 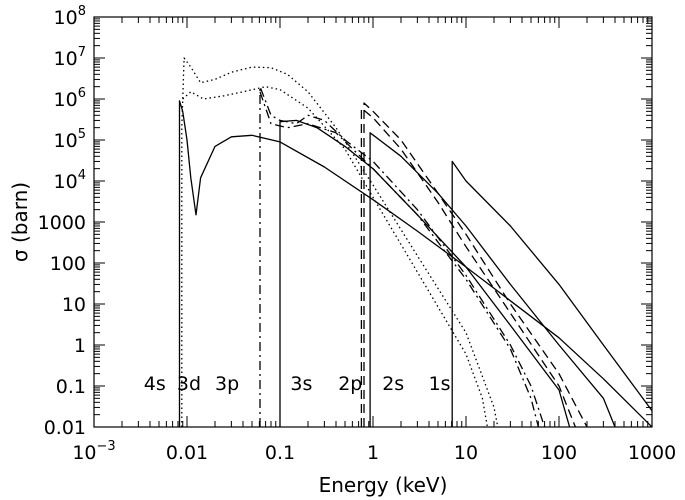 I want to click on shell-labels: 4s 3d 3p 3s 2p 2s 1s, so click(x=297, y=384).